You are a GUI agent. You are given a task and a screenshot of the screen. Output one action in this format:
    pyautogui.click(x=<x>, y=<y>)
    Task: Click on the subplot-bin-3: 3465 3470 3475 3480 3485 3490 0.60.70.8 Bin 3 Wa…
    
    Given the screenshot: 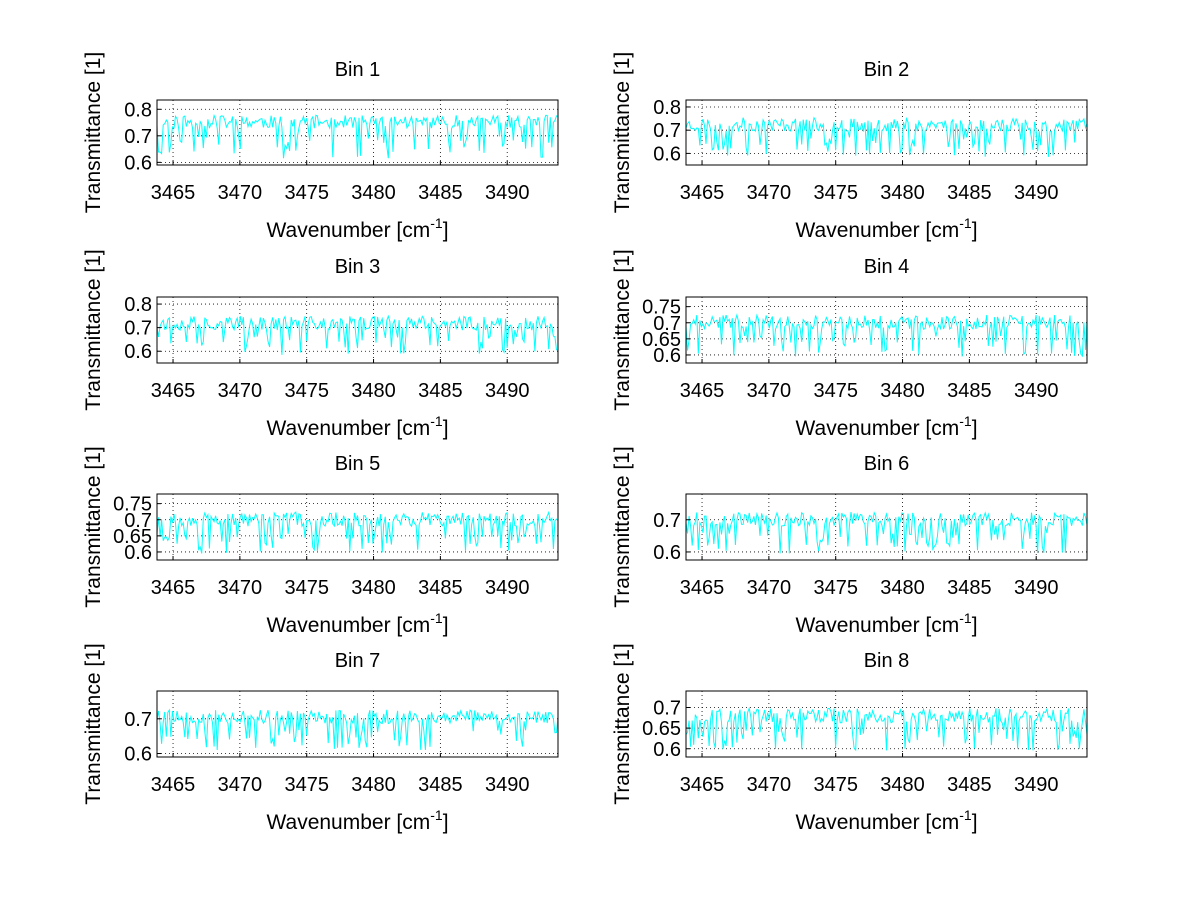 What is the action you would take?
    pyautogui.click(x=320, y=344)
    